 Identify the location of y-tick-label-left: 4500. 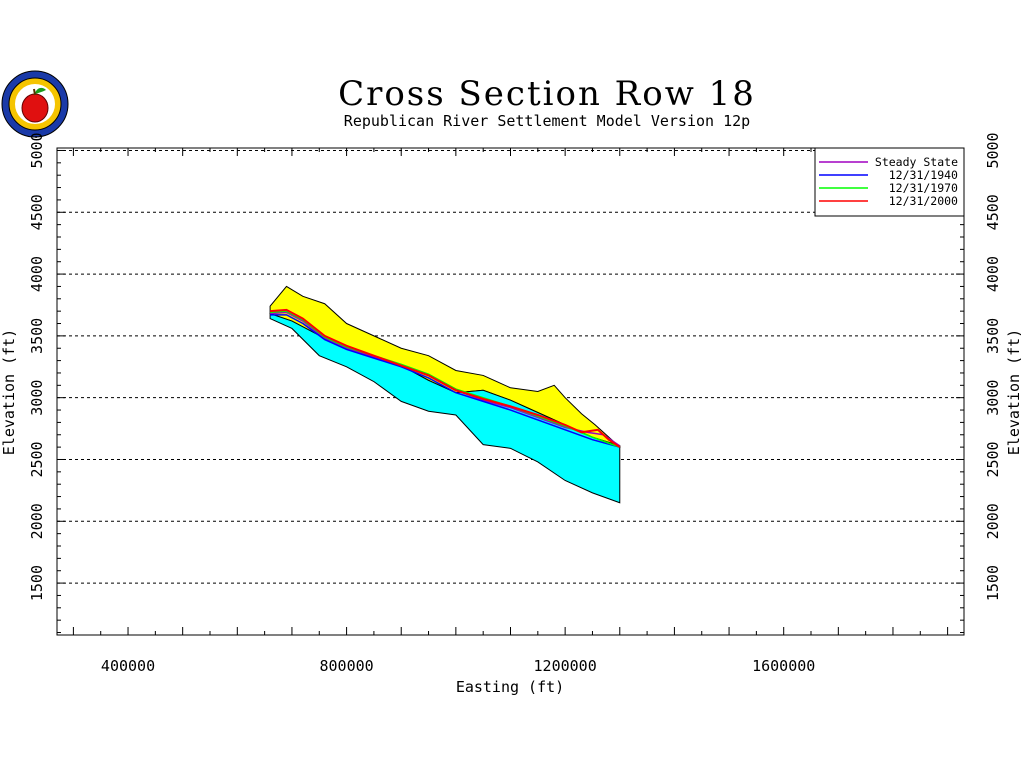
(37, 212).